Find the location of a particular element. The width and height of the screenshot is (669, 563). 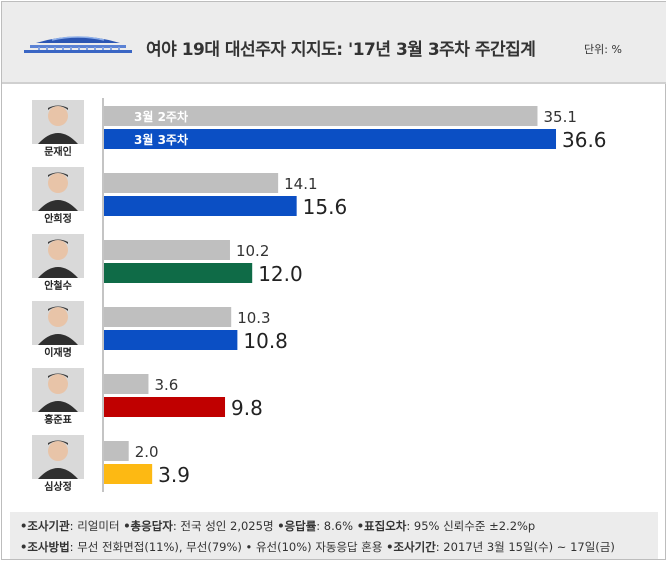

value-label-prev-4: 3.6 is located at coordinates (166, 385).